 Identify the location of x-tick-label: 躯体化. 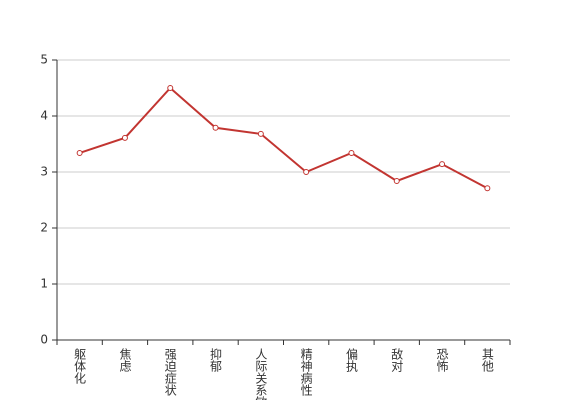
(80, 366).